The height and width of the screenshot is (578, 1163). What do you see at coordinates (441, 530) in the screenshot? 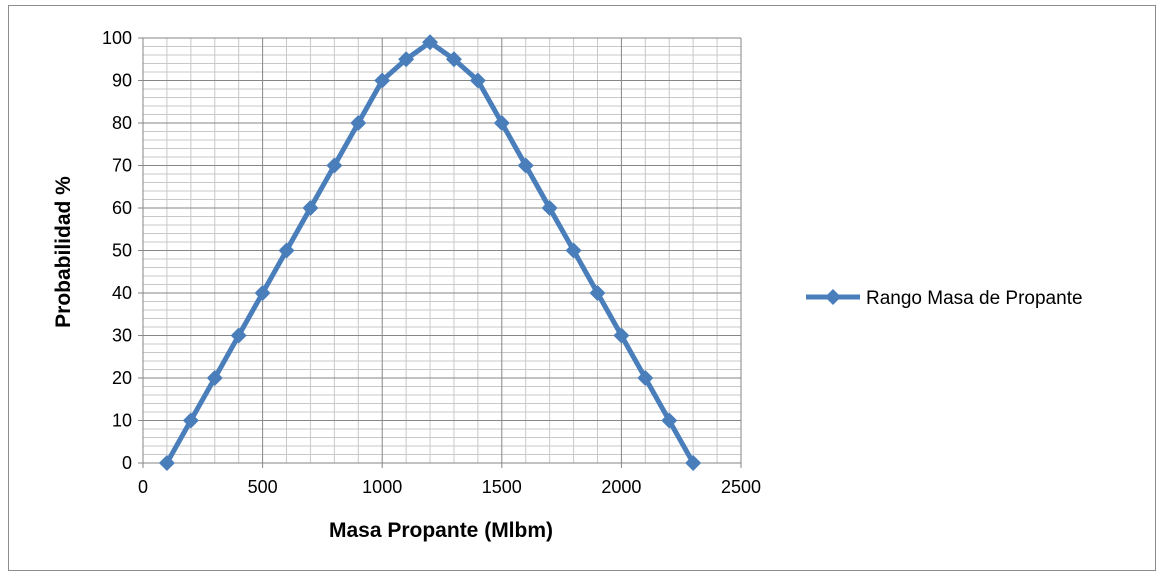
I see `x-axis-title: Masa Propante (Mlbm)` at bounding box center [441, 530].